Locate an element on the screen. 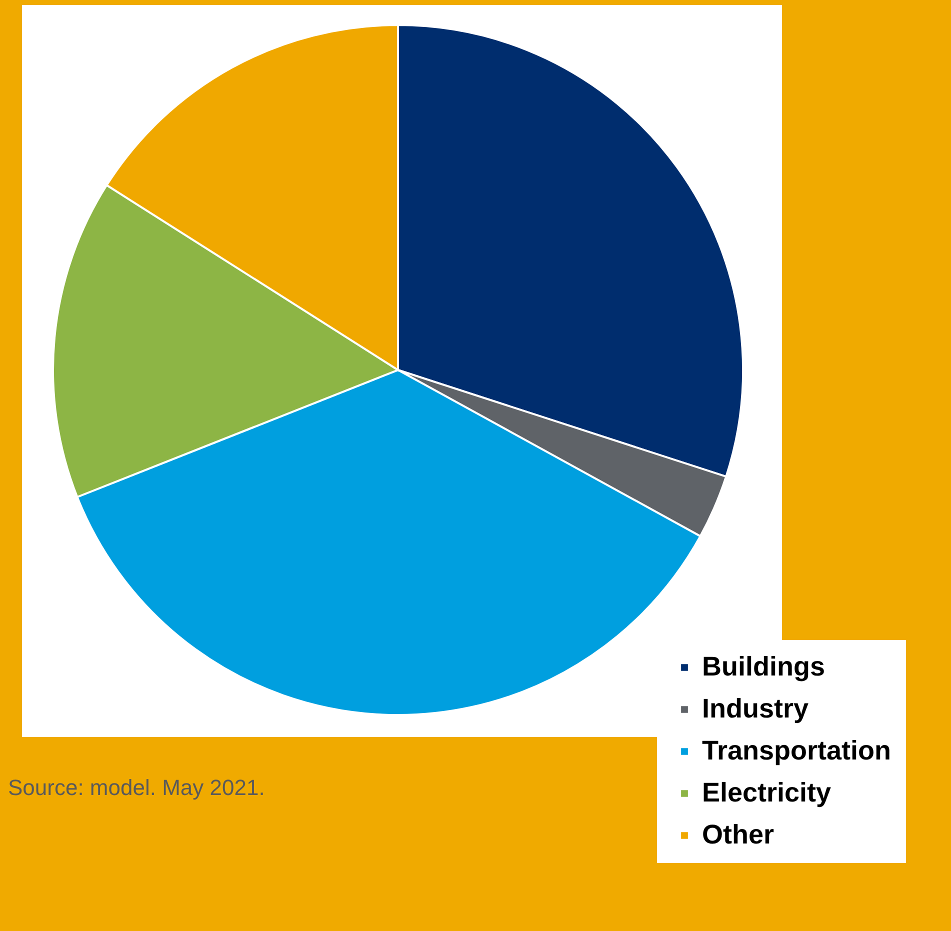  legend-label: Transportation is located at coordinates (797, 751).